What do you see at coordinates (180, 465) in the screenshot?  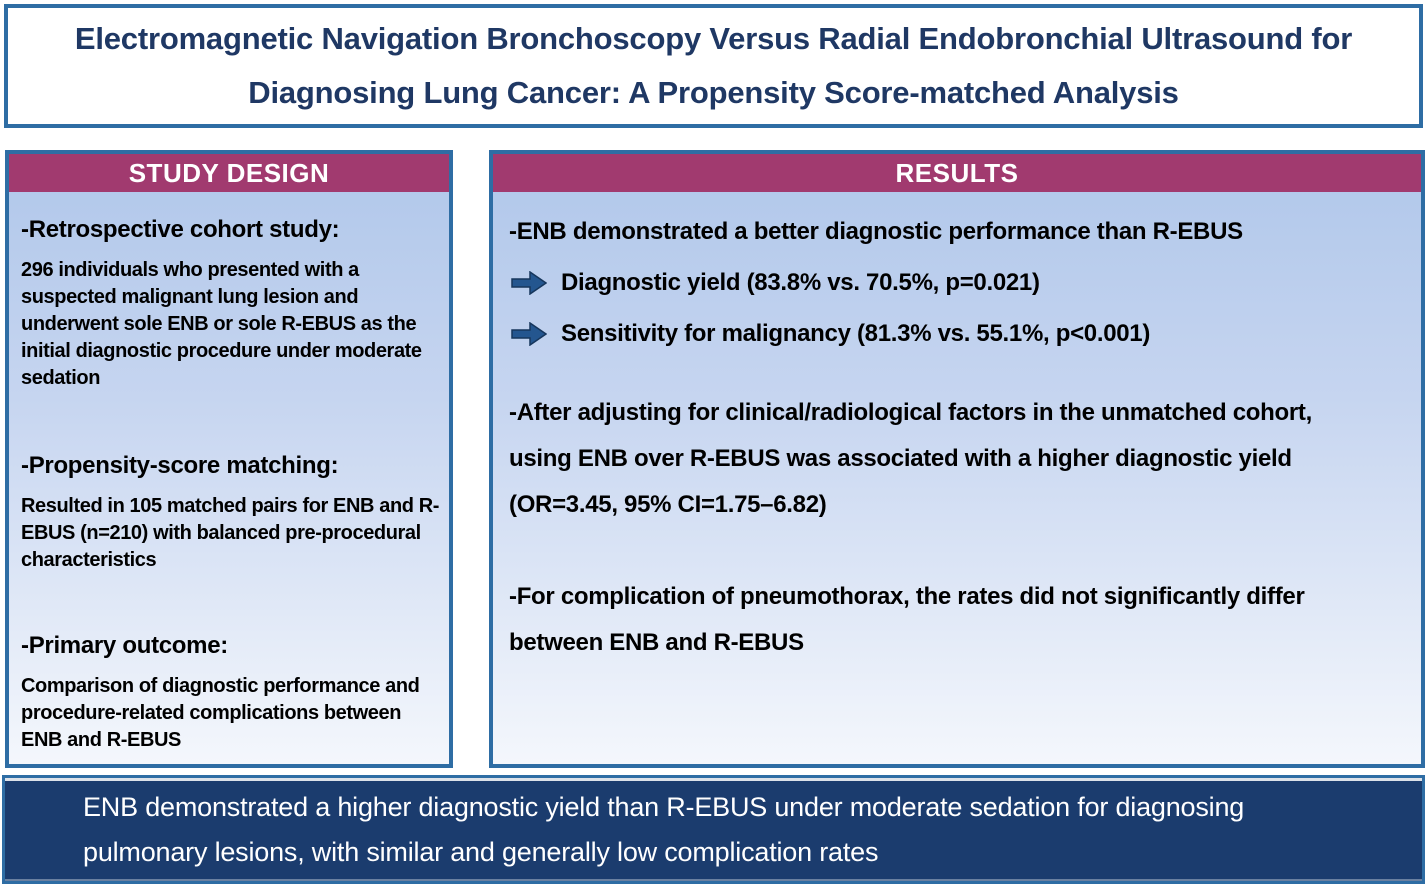 I see `section-heading-propensity: -Propensity-score matching:` at bounding box center [180, 465].